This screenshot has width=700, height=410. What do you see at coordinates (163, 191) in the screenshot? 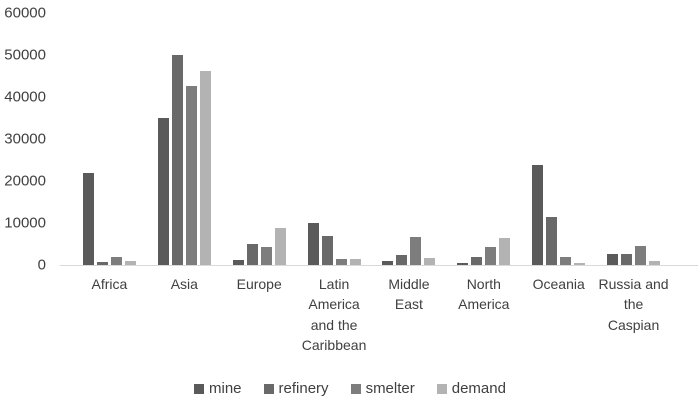
I see `bar-mine-asia` at bounding box center [163, 191].